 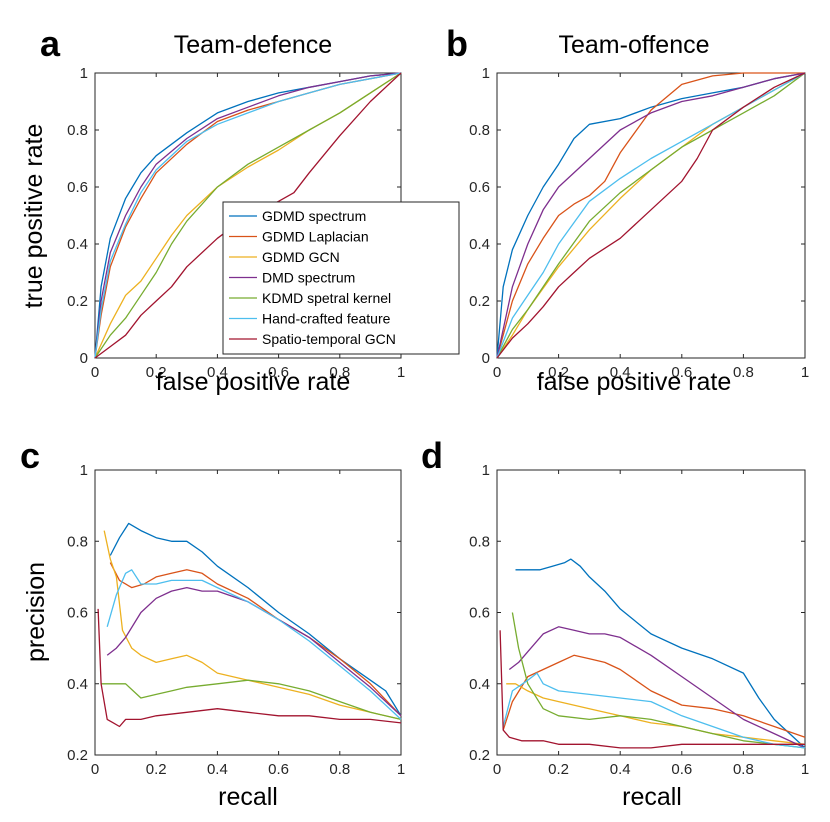 I want to click on panel-a-title: Team-defence, so click(x=253, y=45).